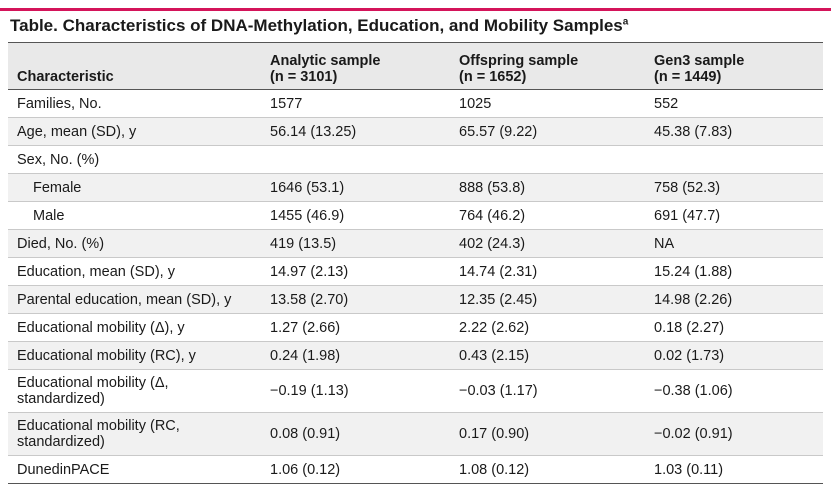 Image resolution: width=831 pixels, height=492 pixels. I want to click on table-row: Families, No. 1577 1025 552, so click(415, 104).